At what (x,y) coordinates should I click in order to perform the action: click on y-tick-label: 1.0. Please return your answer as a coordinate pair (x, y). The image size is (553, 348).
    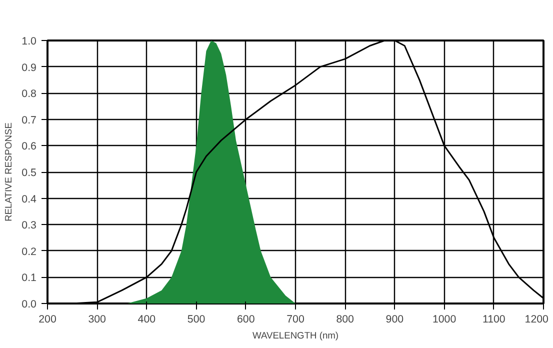
    Looking at the image, I should click on (29, 42).